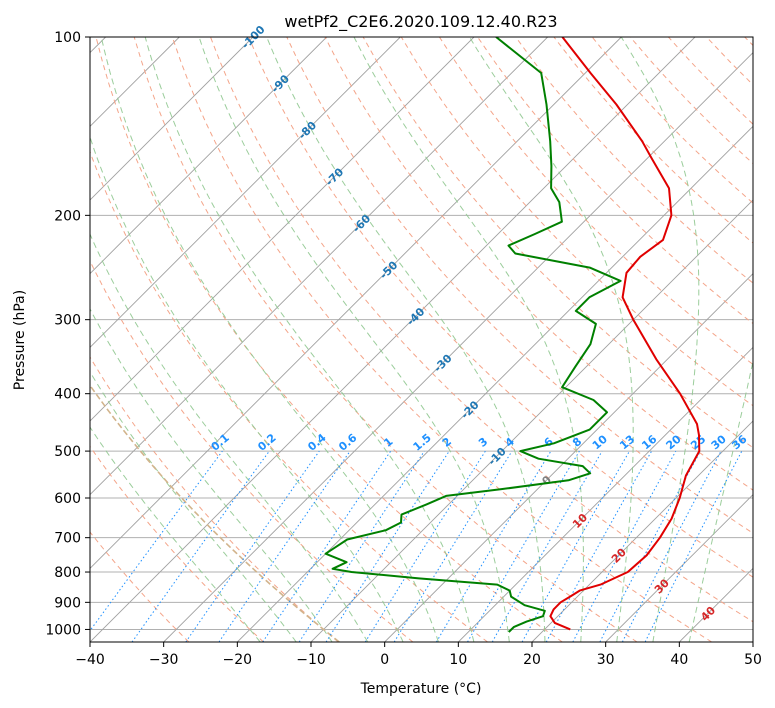 The height and width of the screenshot is (708, 775). I want to click on x-tick-label: 0, so click(384, 660).